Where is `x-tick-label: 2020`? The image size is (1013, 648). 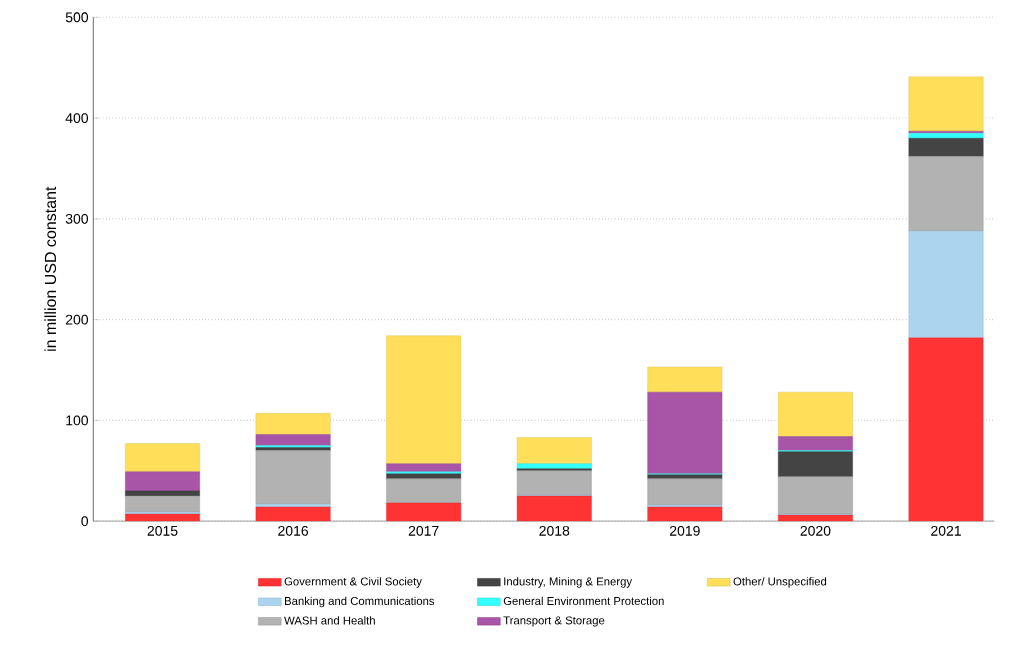 x-tick-label: 2020 is located at coordinates (815, 530).